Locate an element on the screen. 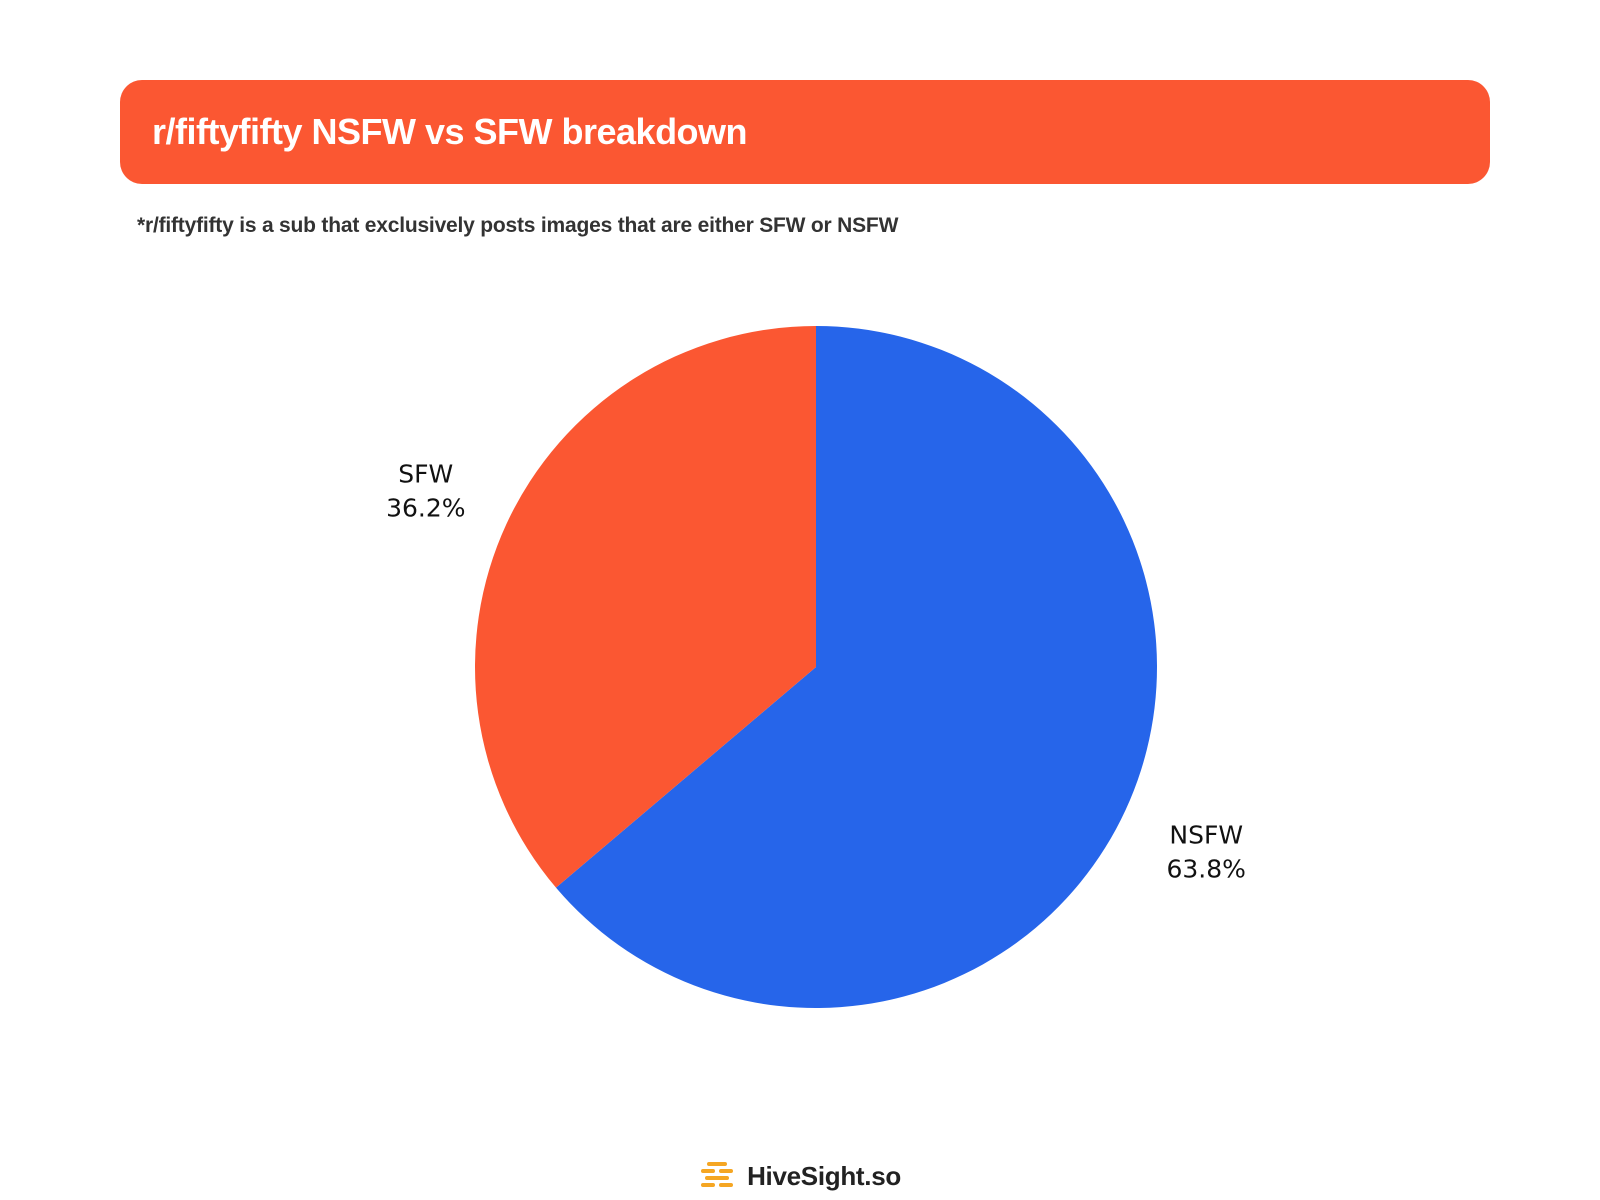  honeycomb-logo-icon is located at coordinates (717, 1174).